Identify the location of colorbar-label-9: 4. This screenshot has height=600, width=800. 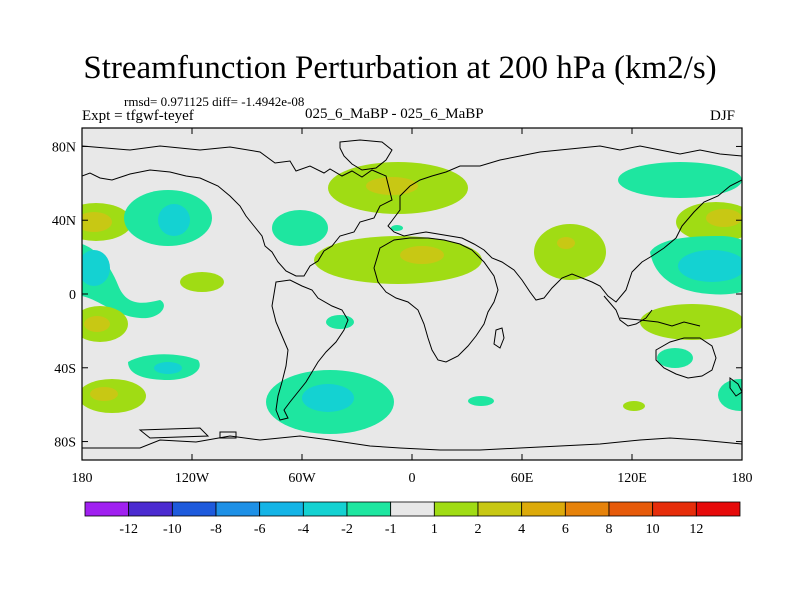
(521, 529).